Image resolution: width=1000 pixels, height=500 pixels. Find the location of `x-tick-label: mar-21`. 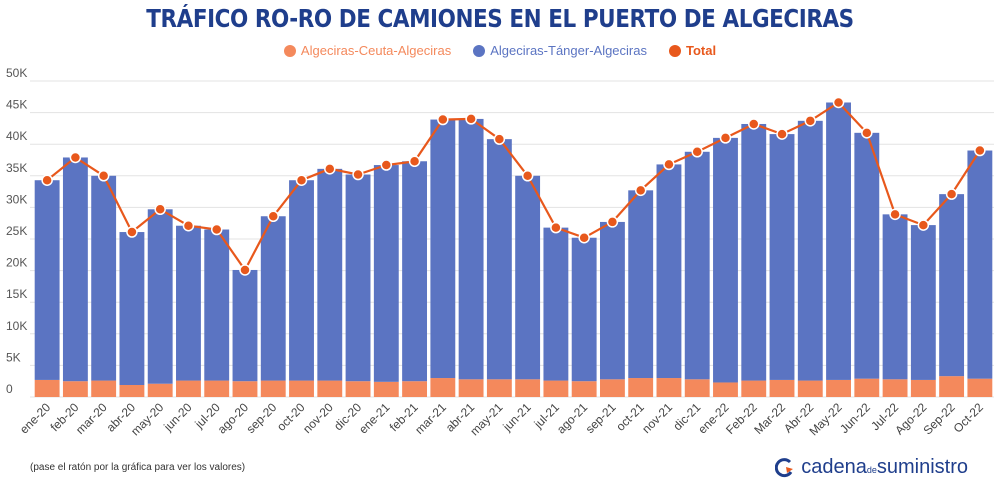

x-tick-label: mar-21 is located at coordinates (430, 418).